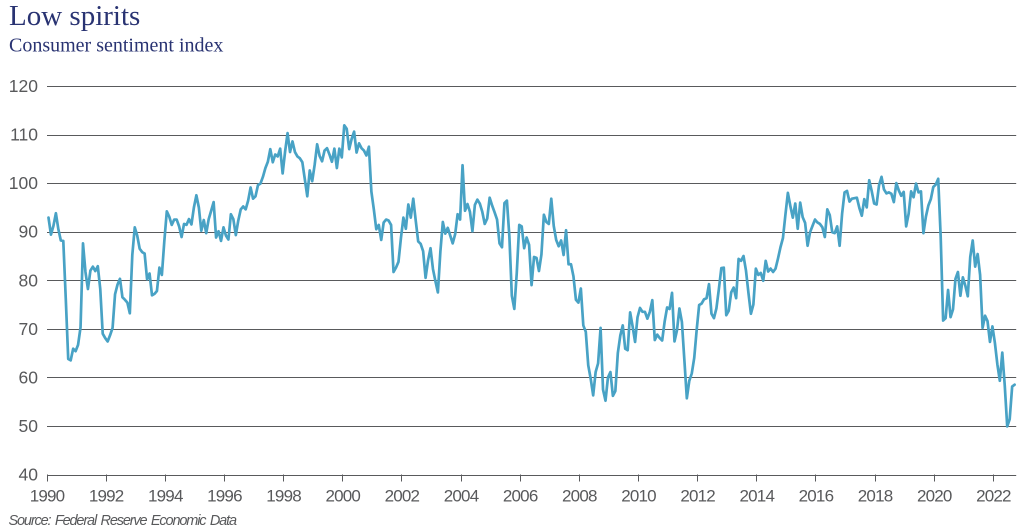  What do you see at coordinates (638, 496) in the screenshot?
I see `svg-text: 2010` at bounding box center [638, 496].